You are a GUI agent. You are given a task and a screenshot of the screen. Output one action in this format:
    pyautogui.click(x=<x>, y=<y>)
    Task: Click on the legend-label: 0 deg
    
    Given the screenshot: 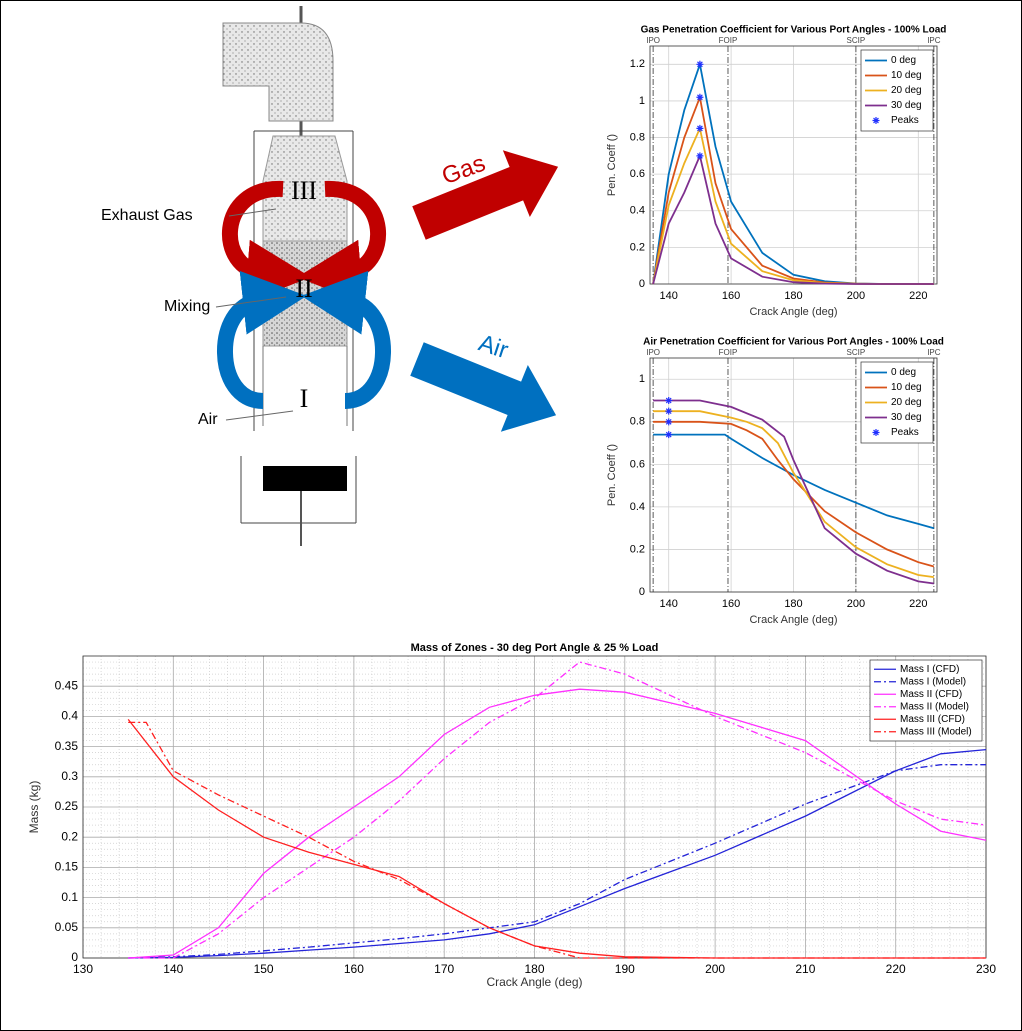 What is the action you would take?
    pyautogui.click(x=903, y=60)
    